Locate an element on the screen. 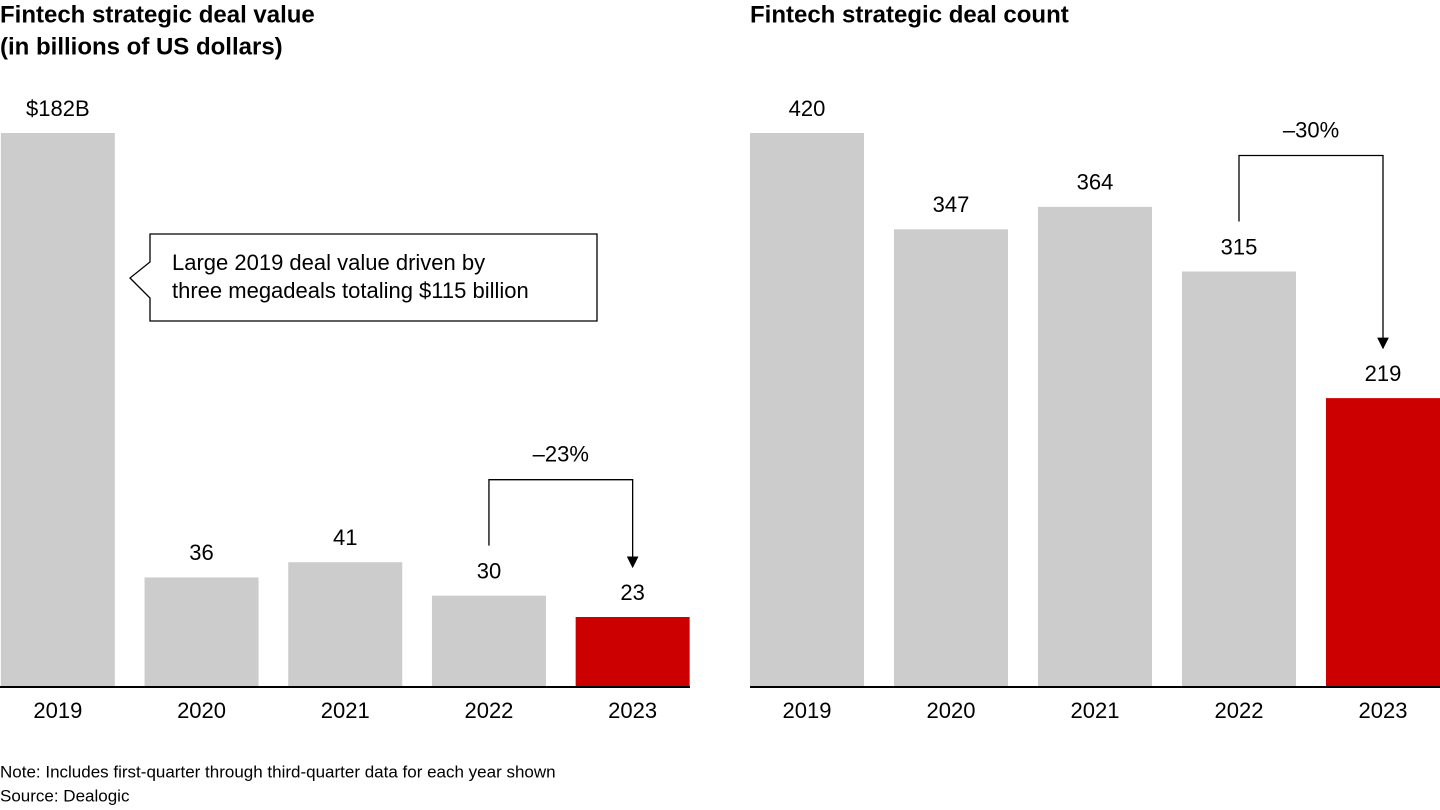 The width and height of the screenshot is (1440, 810). value-label: 23 is located at coordinates (632, 592).